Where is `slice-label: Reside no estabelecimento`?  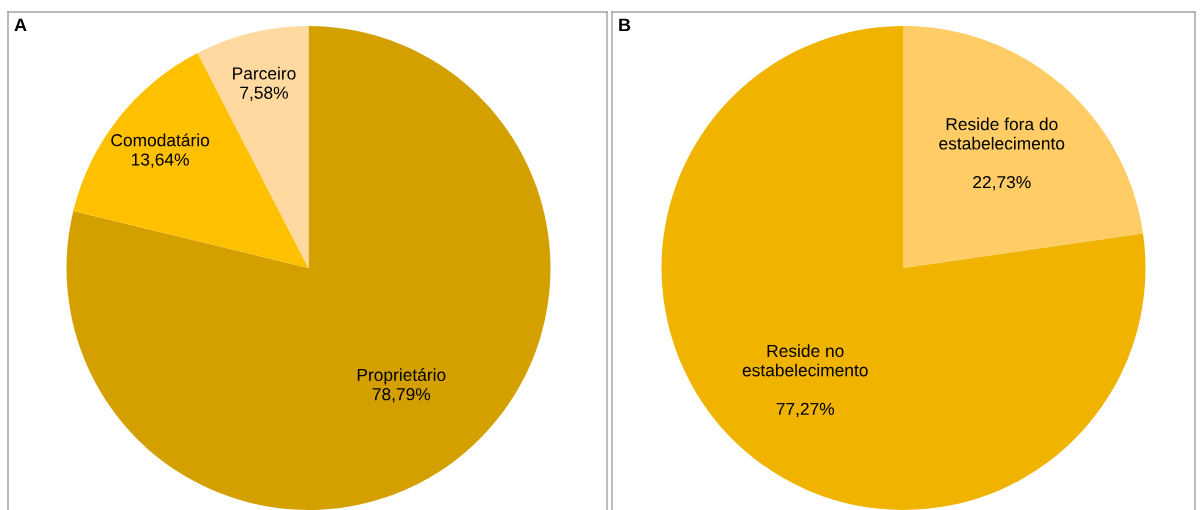
slice-label: Reside no estabelecimento is located at coordinates (805, 360).